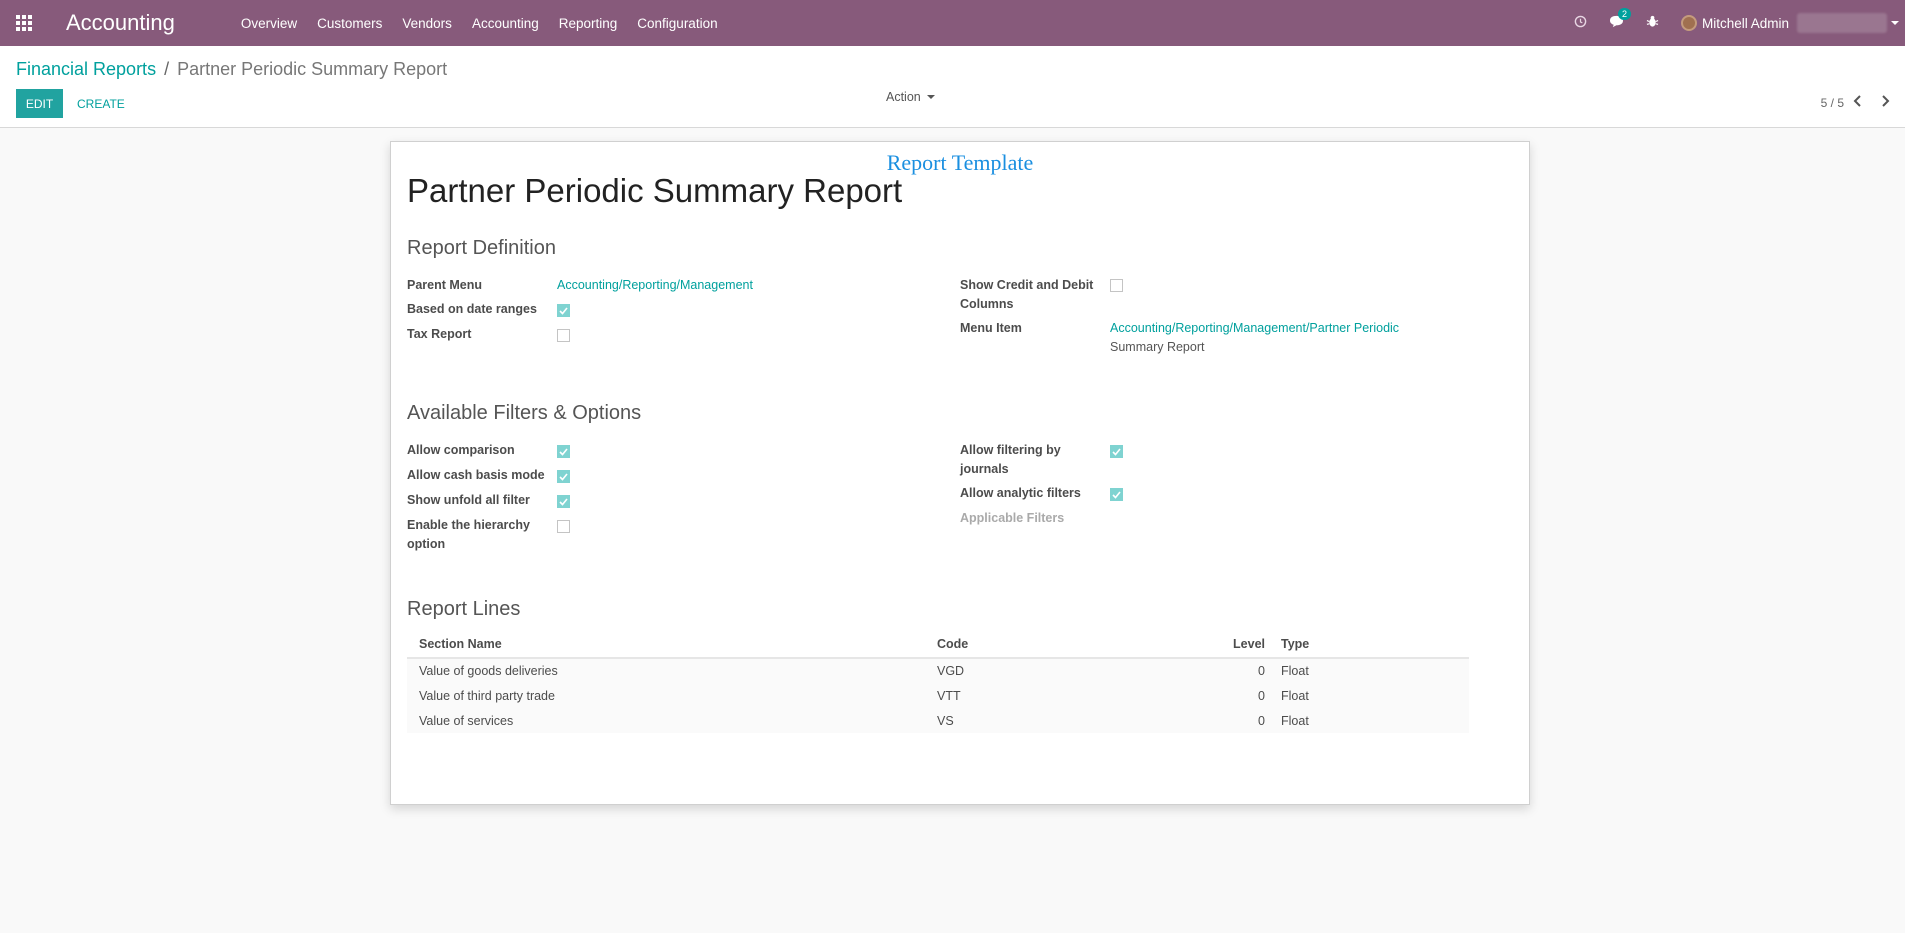 The width and height of the screenshot is (1905, 933). I want to click on cash-basis-label: Allow cash basis mode, so click(476, 475).